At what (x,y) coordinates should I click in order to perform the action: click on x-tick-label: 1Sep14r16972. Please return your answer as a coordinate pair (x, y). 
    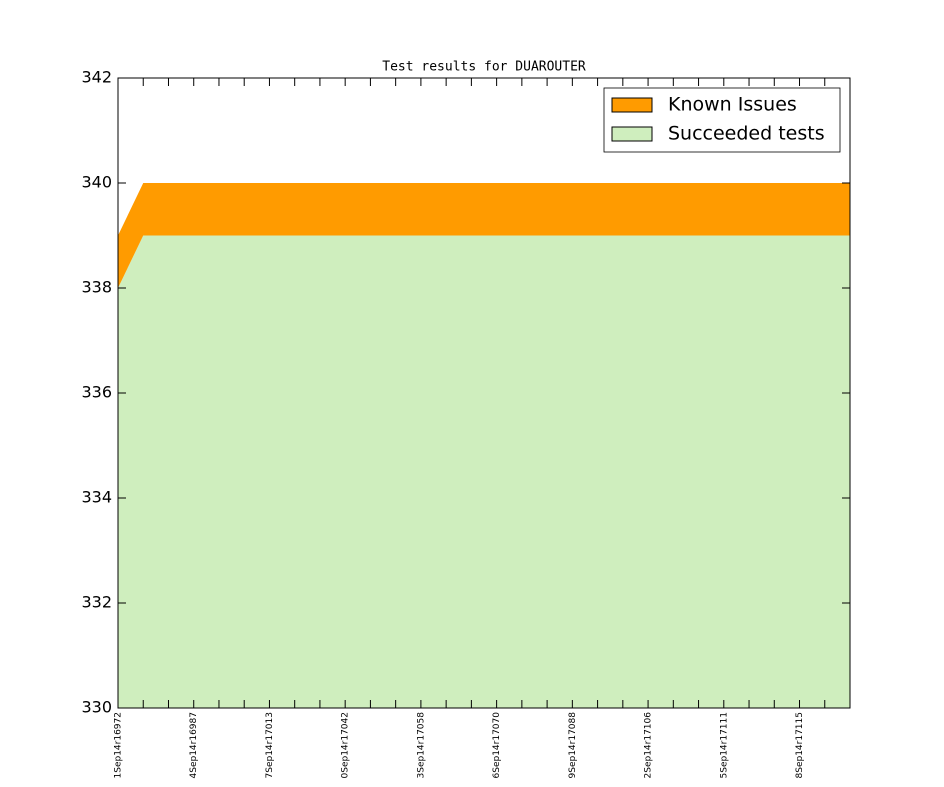
    Looking at the image, I should click on (119, 745).